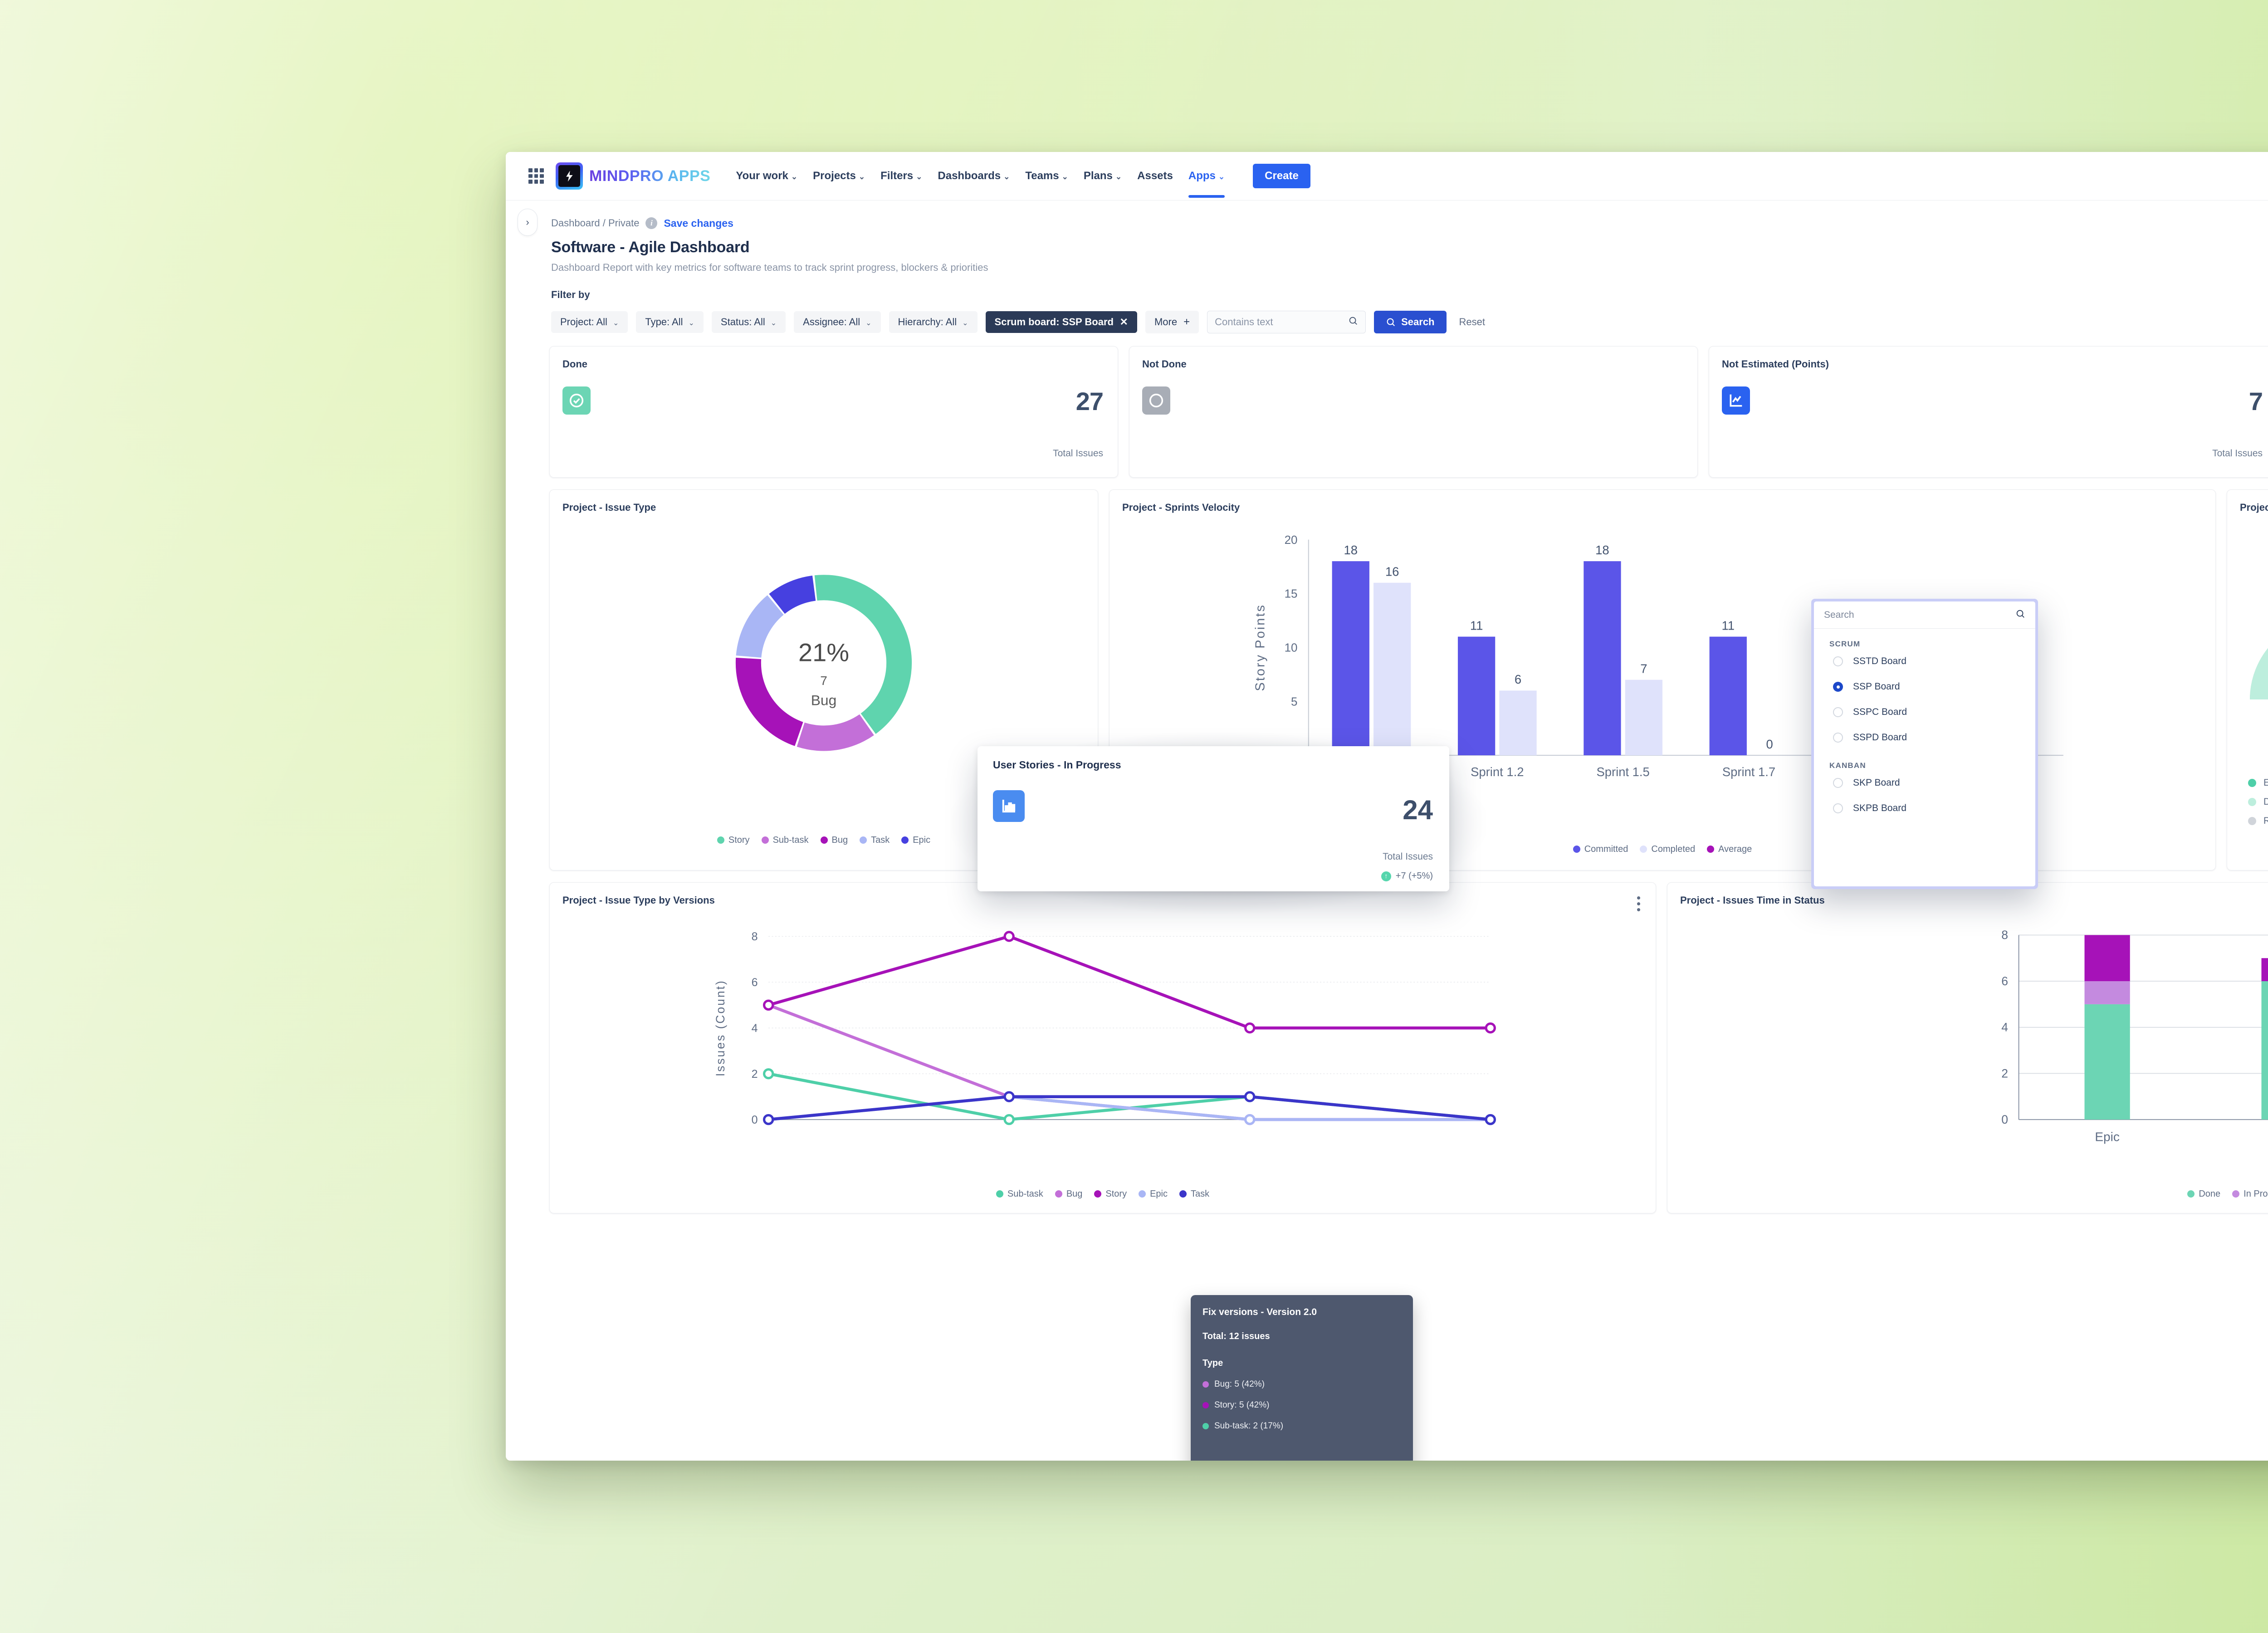  I want to click on stat-label: Total Issues, so click(1408, 856).